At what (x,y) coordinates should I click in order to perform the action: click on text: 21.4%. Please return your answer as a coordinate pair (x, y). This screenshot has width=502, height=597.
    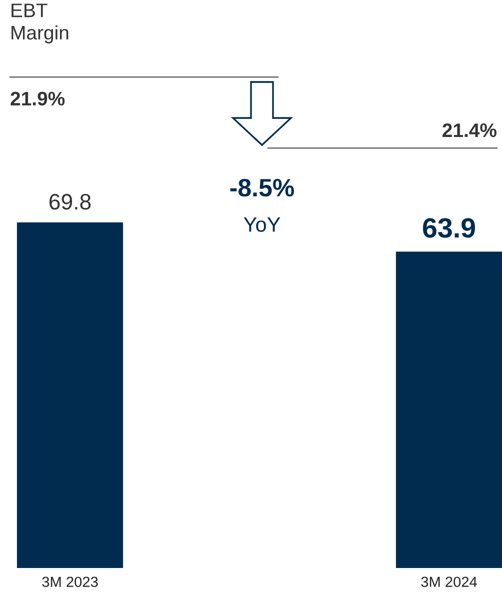
    Looking at the image, I should click on (469, 130).